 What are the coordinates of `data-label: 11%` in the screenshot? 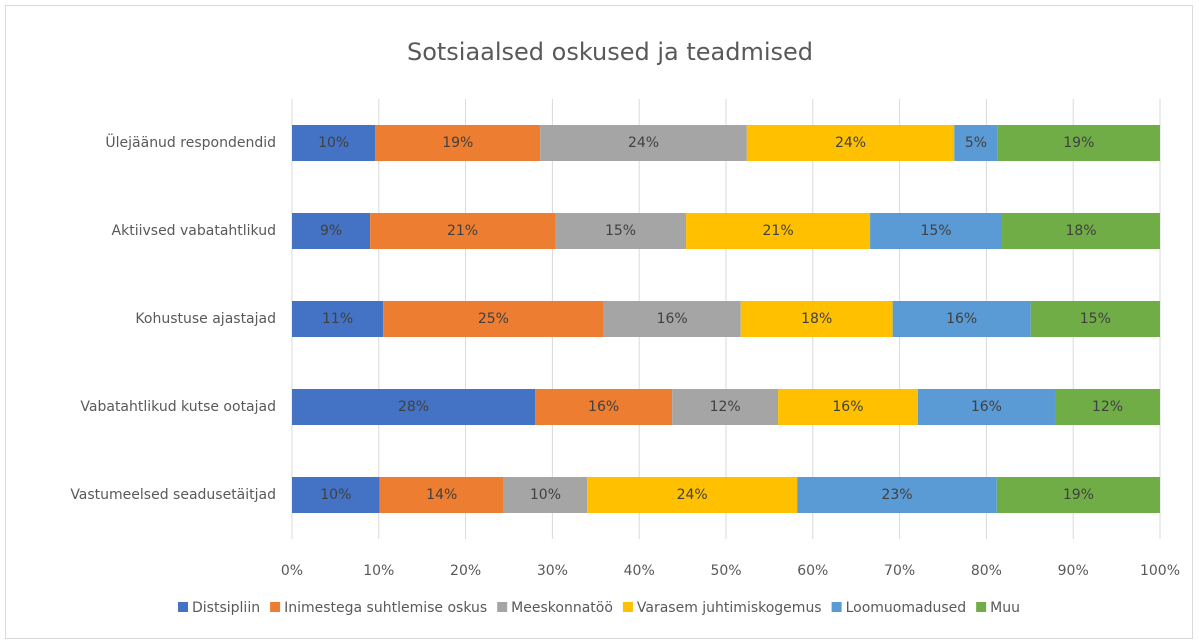 It's located at (337, 319).